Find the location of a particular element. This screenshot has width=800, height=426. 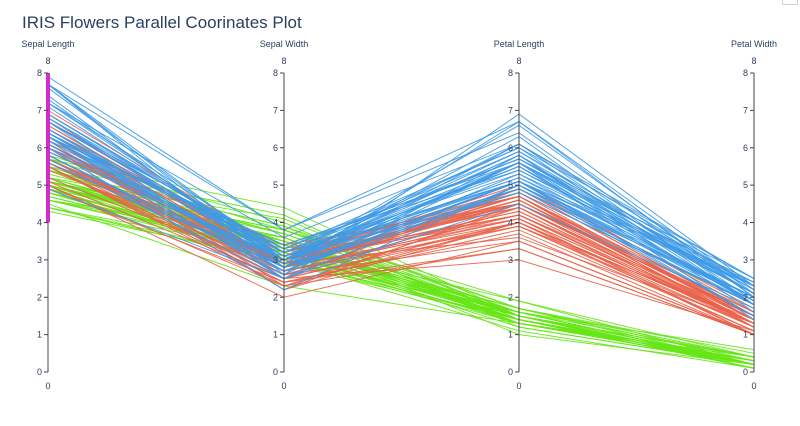

axis-tick-label-1-3: 3 is located at coordinates (275, 260).